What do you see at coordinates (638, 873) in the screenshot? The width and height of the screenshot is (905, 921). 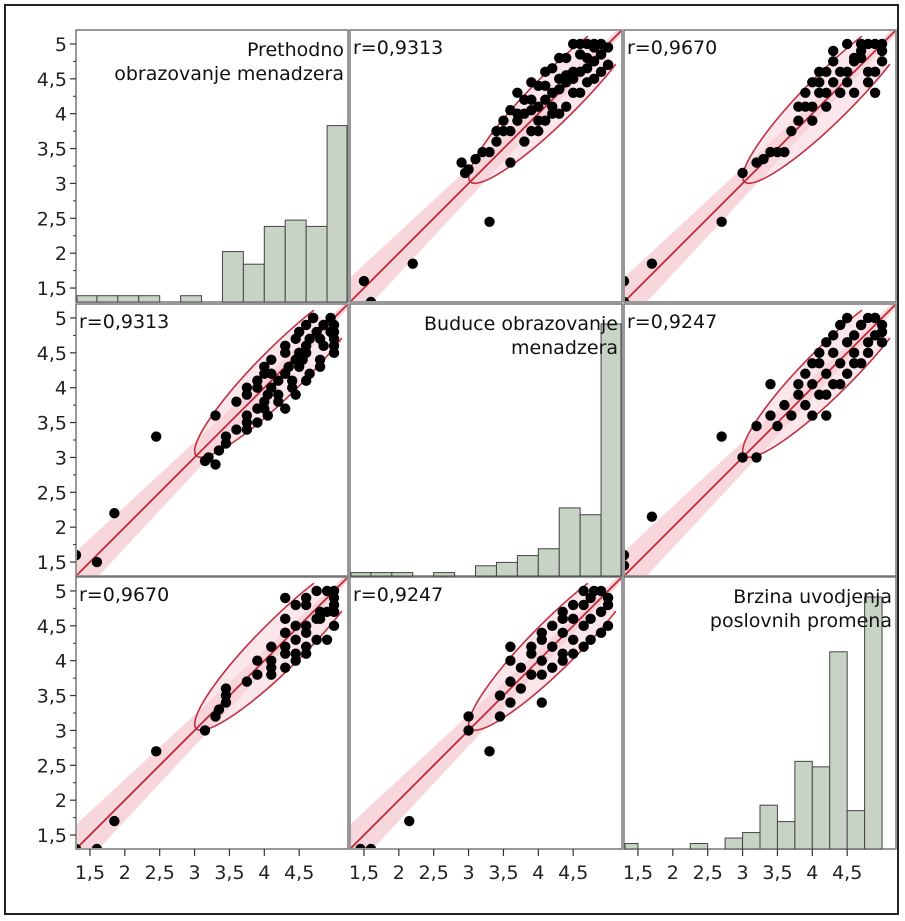 I see `x-tick-label: 1,5` at bounding box center [638, 873].